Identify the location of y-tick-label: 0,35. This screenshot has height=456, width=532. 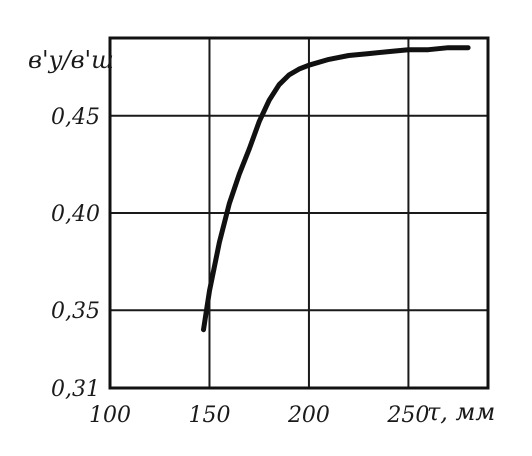
(75, 311).